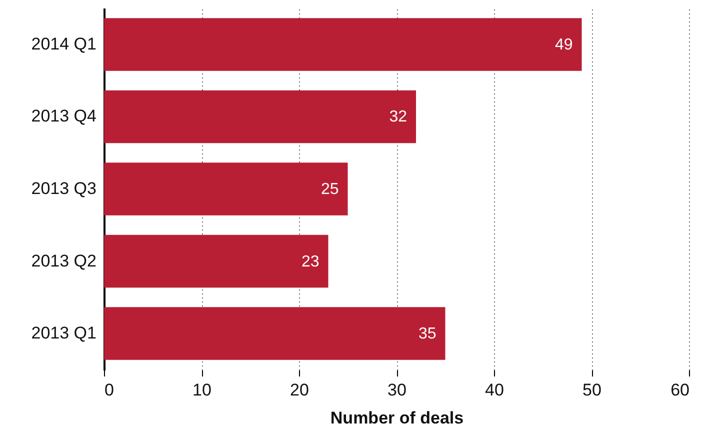 Image resolution: width=705 pixels, height=438 pixels. What do you see at coordinates (63, 188) in the screenshot?
I see `y-tick-label: 2013 Q3` at bounding box center [63, 188].